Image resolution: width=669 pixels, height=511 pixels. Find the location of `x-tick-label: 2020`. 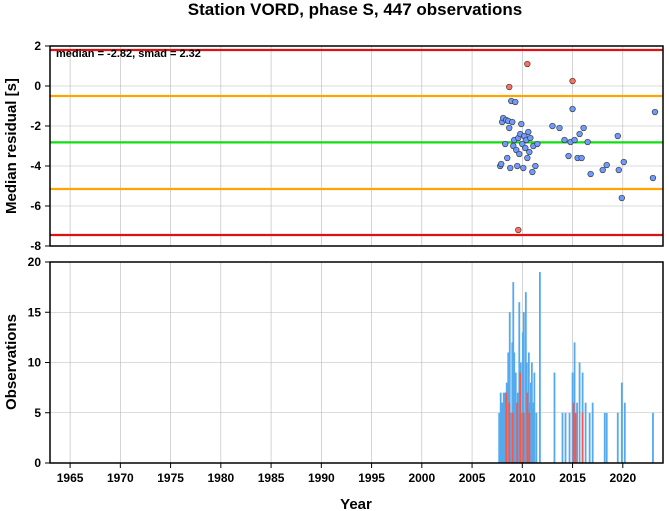

x-tick-label: 2020 is located at coordinates (622, 478).